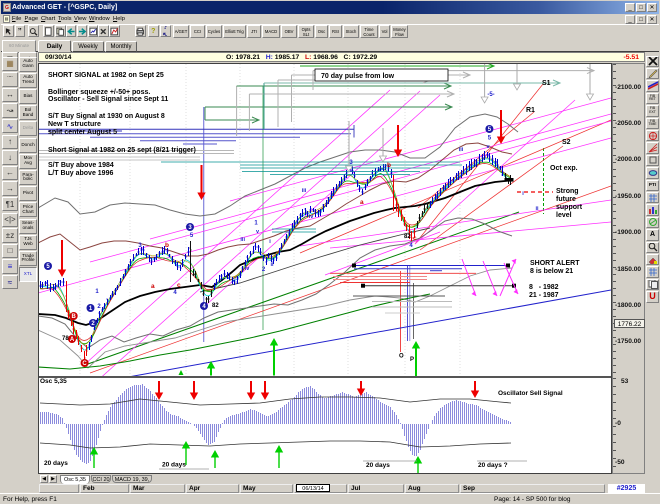 This screenshot has width=660, height=504. Describe the element at coordinates (72, 340) in the screenshot. I see `svg-text: A` at that location.